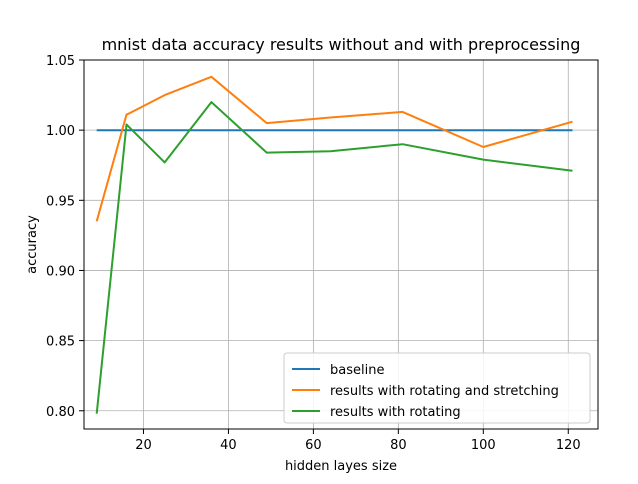 The height and width of the screenshot is (484, 638). Describe the element at coordinates (143, 445) in the screenshot. I see `x-tick-label: 20` at that location.